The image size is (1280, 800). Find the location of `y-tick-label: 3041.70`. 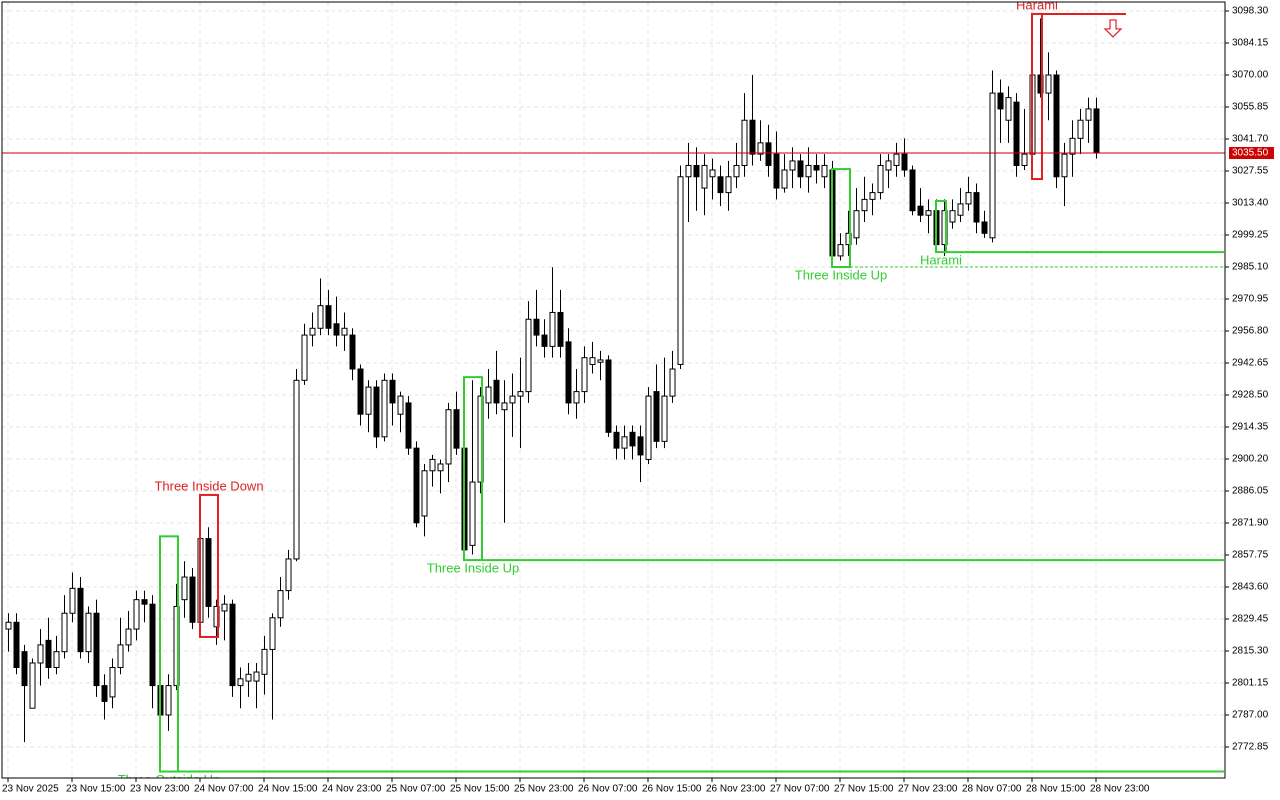

y-tick-label: 3041.70 is located at coordinates (1250, 139).